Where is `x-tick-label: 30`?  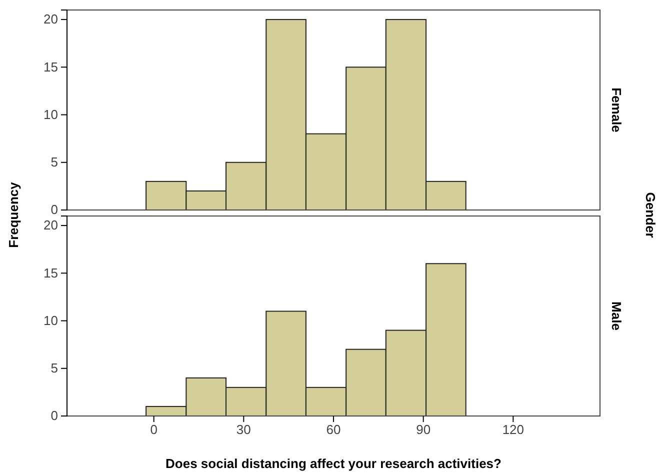
x-tick-label: 30 is located at coordinates (243, 430).